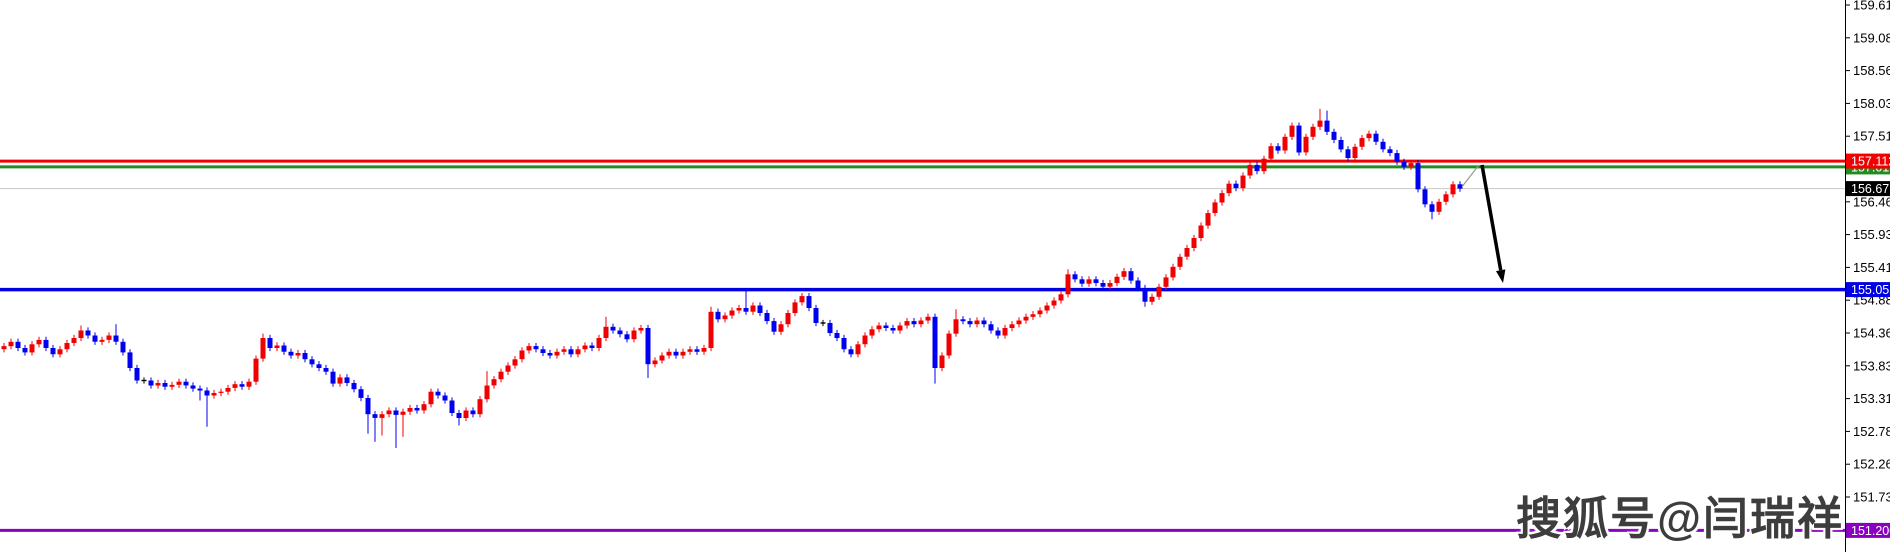 Image resolution: width=1890 pixels, height=552 pixels. I want to click on tick-label: 152.785, so click(1871, 431).